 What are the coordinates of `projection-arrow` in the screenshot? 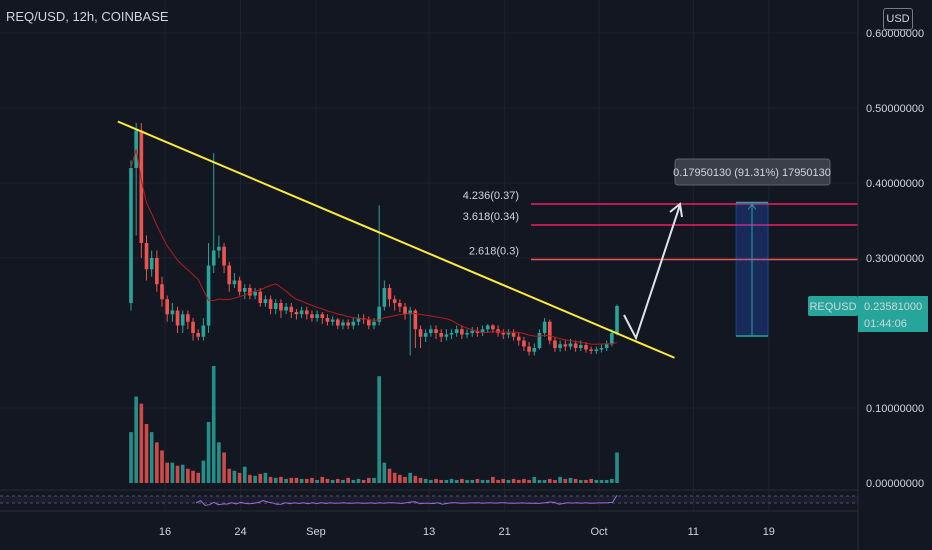 It's located at (653, 271).